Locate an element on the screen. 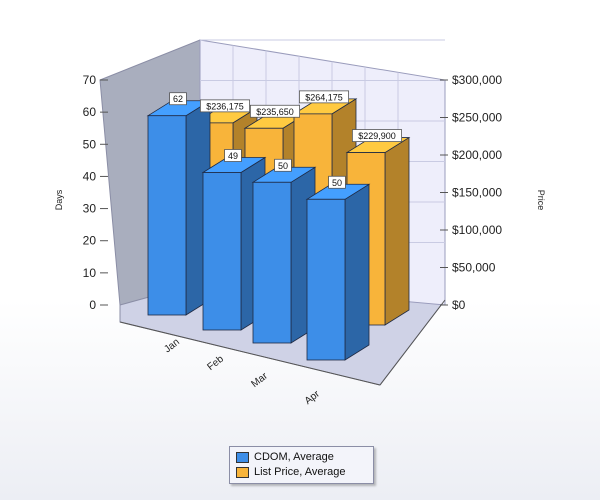 Image resolution: width=600 pixels, height=500 pixels. y2-tick-label: $300,000 is located at coordinates (477, 80).